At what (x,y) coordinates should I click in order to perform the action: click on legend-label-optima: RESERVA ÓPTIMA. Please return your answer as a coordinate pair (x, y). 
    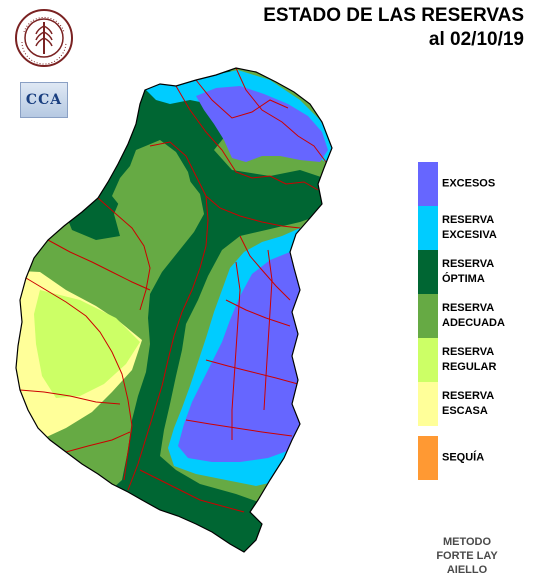
    Looking at the image, I should click on (468, 272).